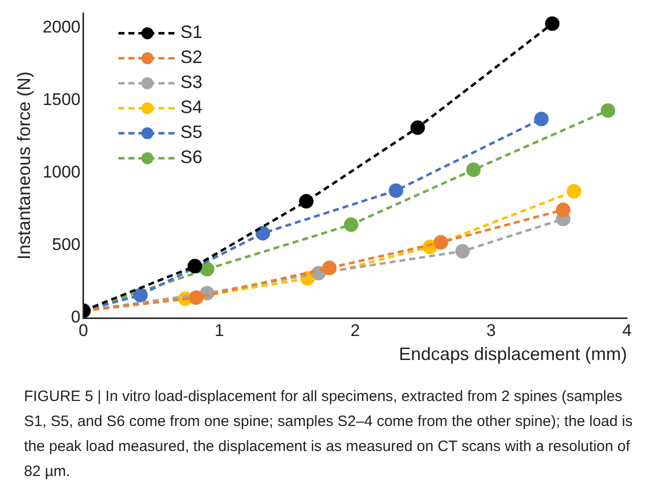  What do you see at coordinates (66, 244) in the screenshot?
I see `y-tick-label: 500` at bounding box center [66, 244].